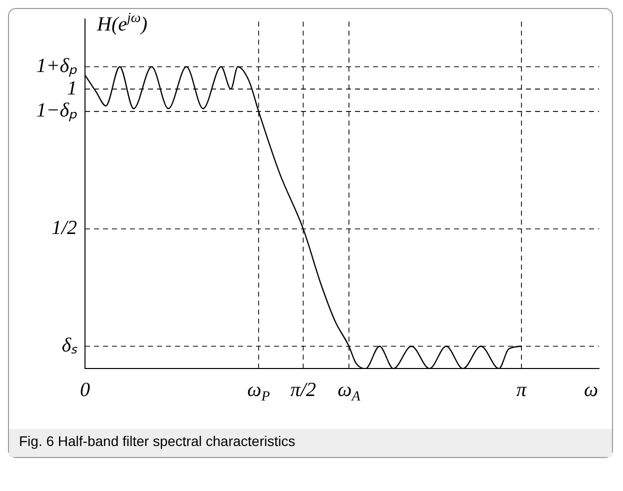 This screenshot has height=491, width=623. I want to click on y-tick-label: 1/2, so click(64, 228).